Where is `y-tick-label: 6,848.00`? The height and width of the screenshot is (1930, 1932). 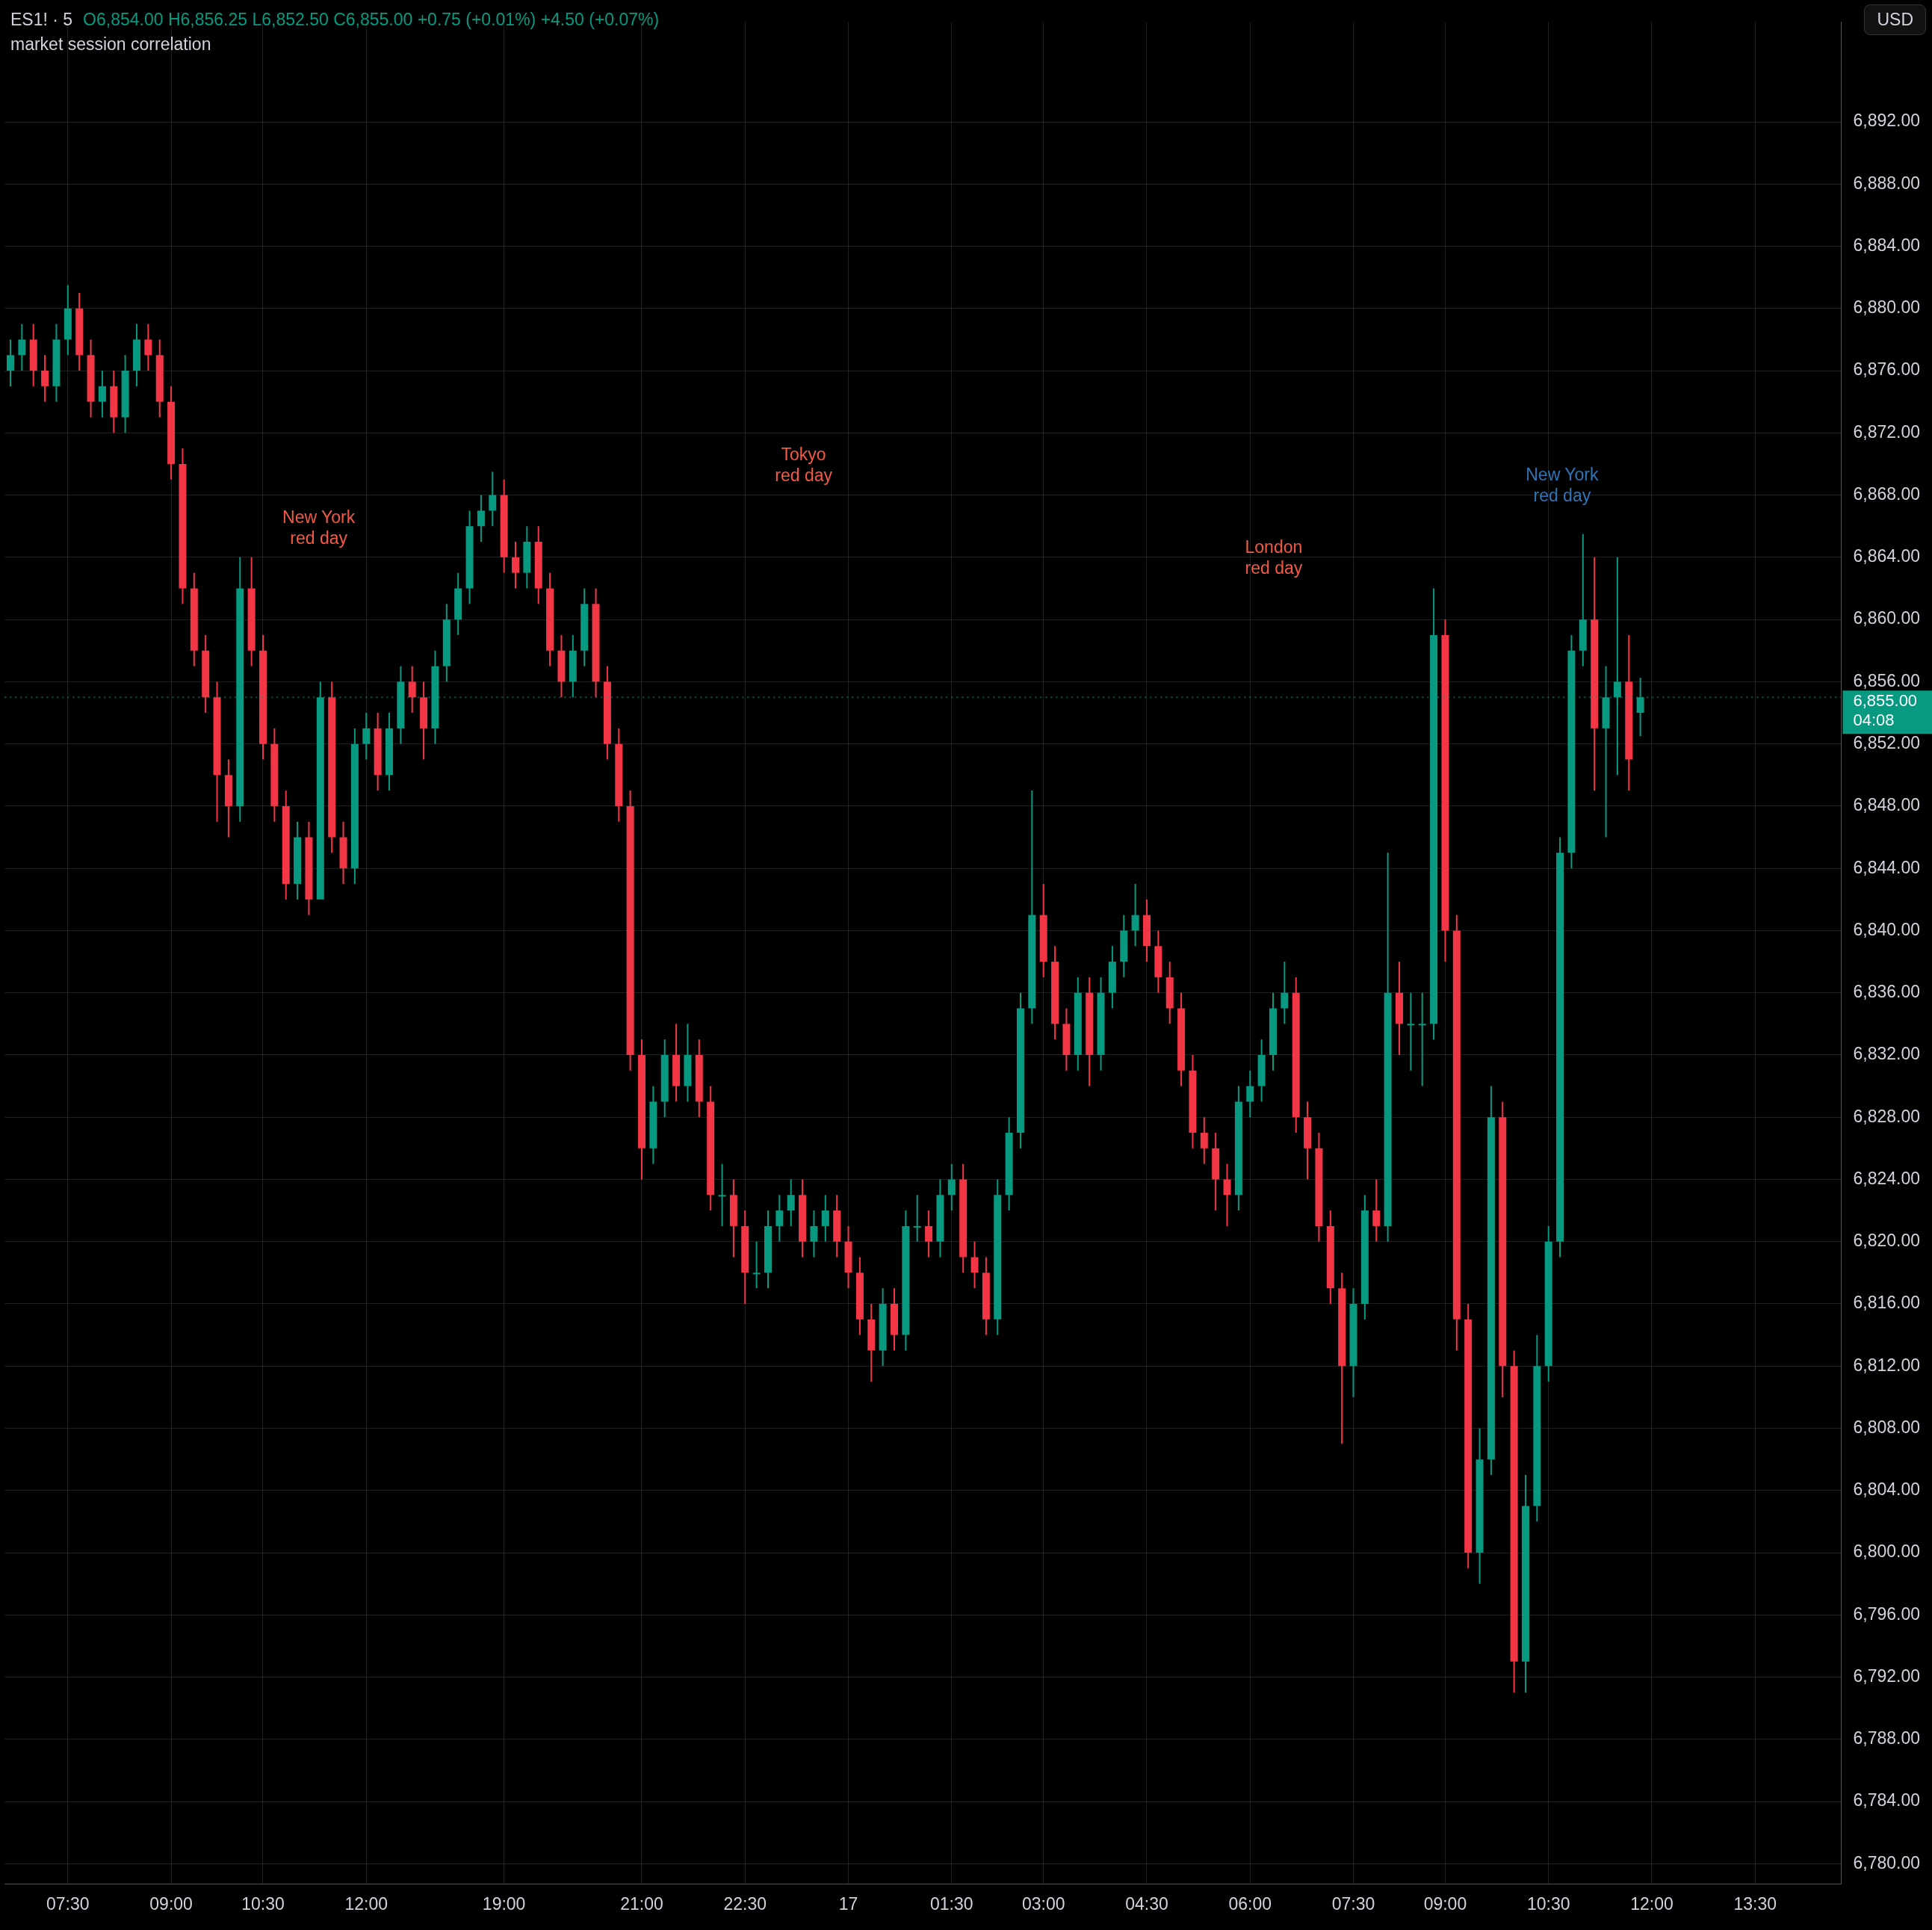 y-tick-label: 6,848.00 is located at coordinates (1886, 805).